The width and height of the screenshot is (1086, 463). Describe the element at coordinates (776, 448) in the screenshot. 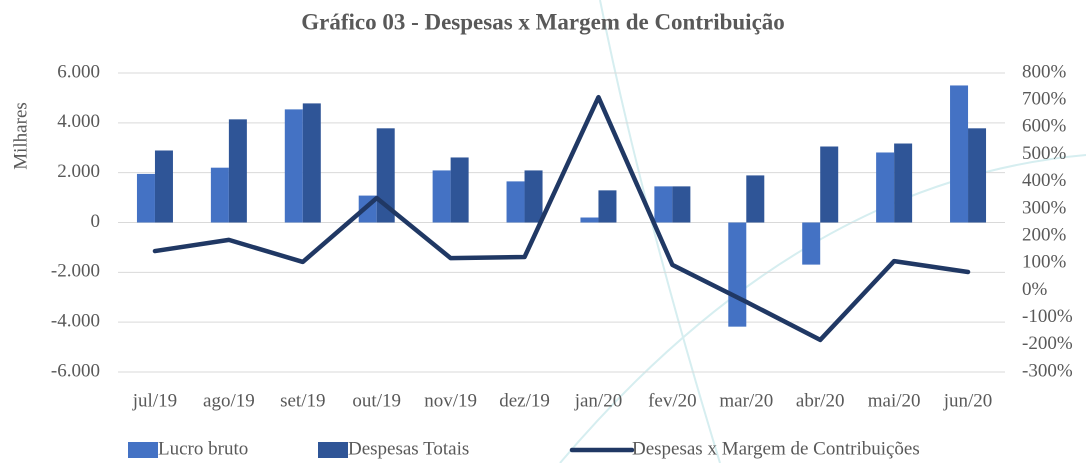

I see `legend-label: Despesas x Margem de Contribuições` at that location.